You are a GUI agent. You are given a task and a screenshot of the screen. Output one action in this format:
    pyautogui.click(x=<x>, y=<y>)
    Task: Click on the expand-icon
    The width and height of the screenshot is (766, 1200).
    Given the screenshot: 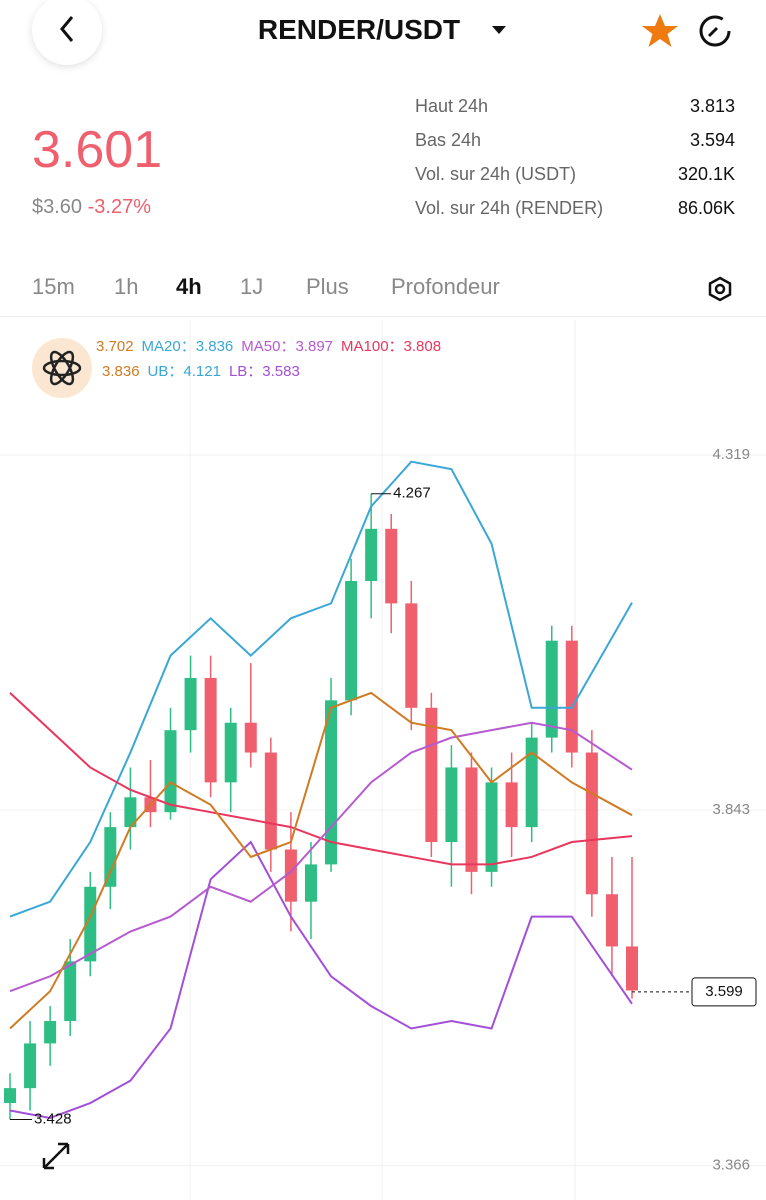 What is the action you would take?
    pyautogui.click(x=56, y=1156)
    